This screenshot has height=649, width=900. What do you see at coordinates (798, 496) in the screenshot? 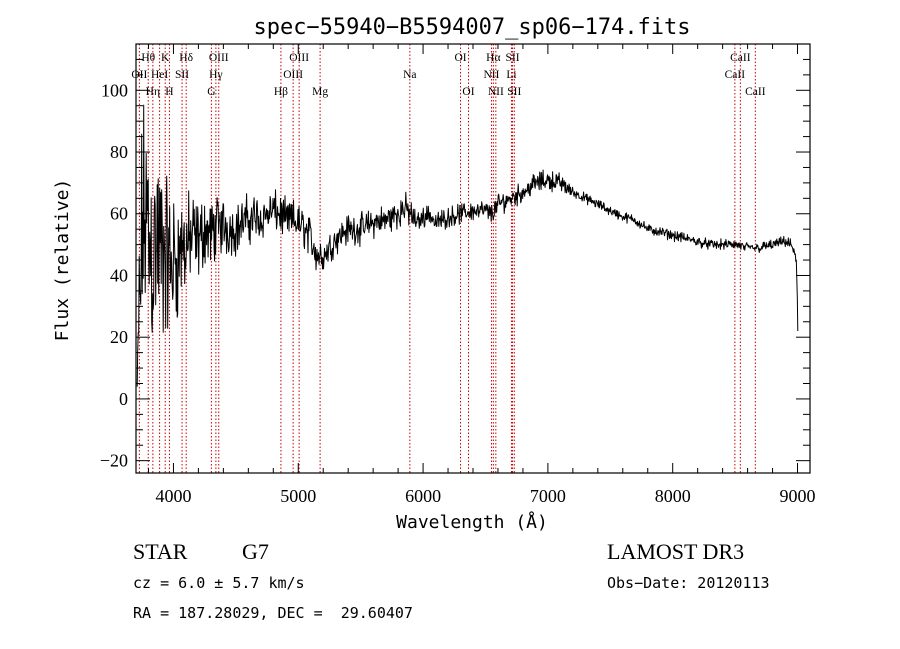
I see `x-tick-label: 9000` at bounding box center [798, 496].